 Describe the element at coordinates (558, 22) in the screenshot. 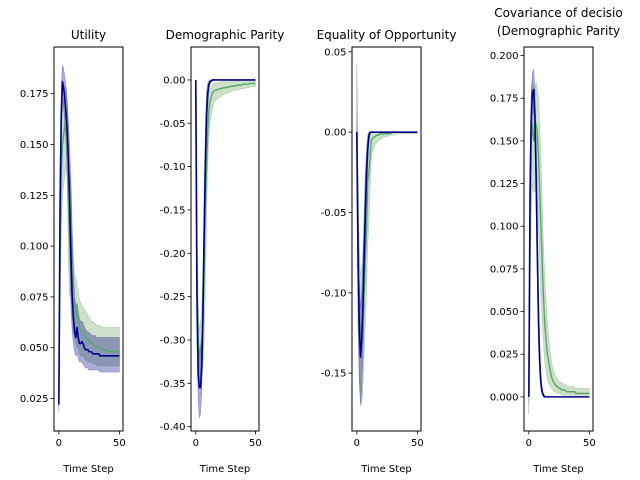

I see `subplot-title: Covariance of decisio (Demographic Parity` at that location.